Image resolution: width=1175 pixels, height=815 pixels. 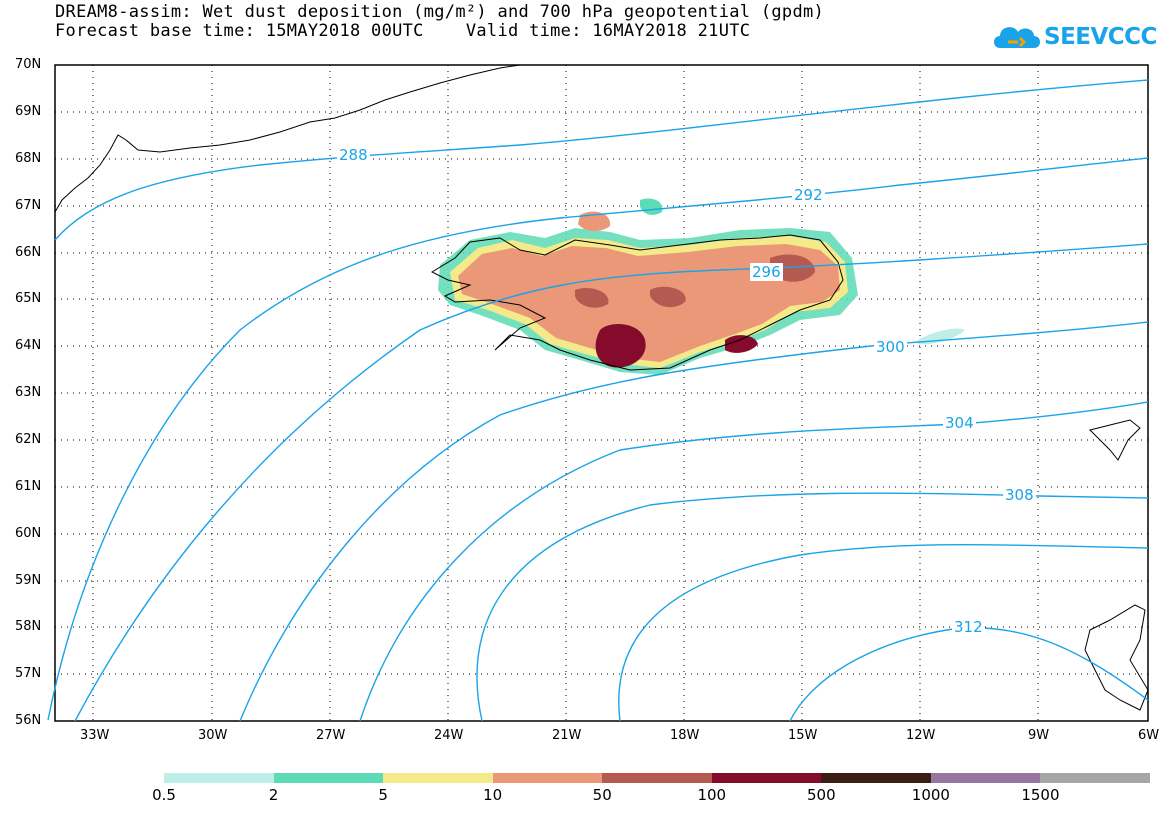 I want to click on colorbar-label: 5, so click(x=383, y=795).